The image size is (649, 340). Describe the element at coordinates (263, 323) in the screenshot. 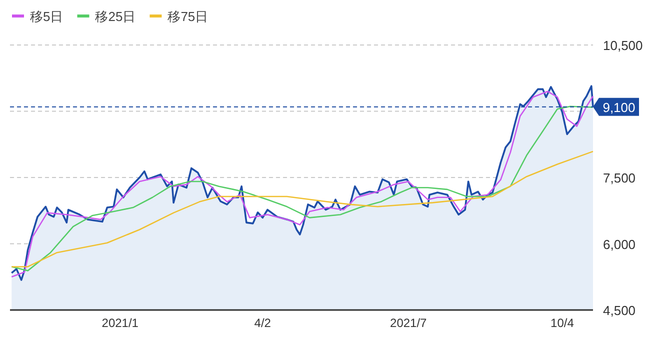

I see `x-tick-label: 4/2` at that location.